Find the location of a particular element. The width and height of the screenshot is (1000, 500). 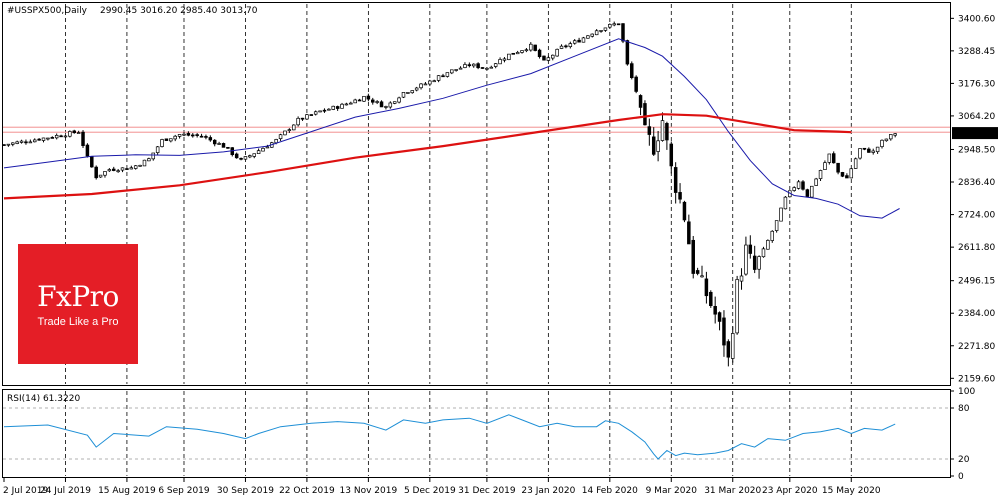

logo-tagline: Trade Like a Pro is located at coordinates (78, 322).